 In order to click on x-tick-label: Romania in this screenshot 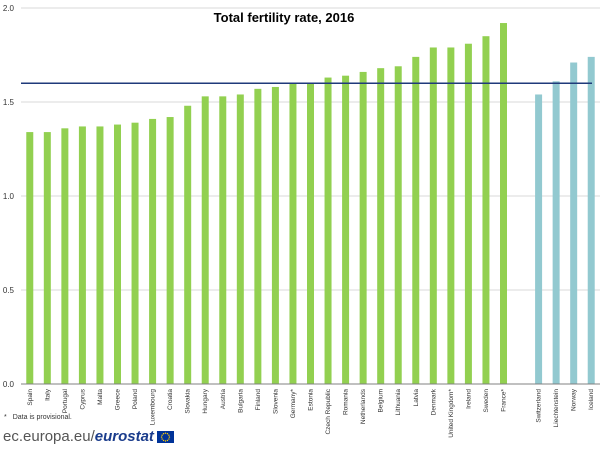, I will do `click(346, 402)`.